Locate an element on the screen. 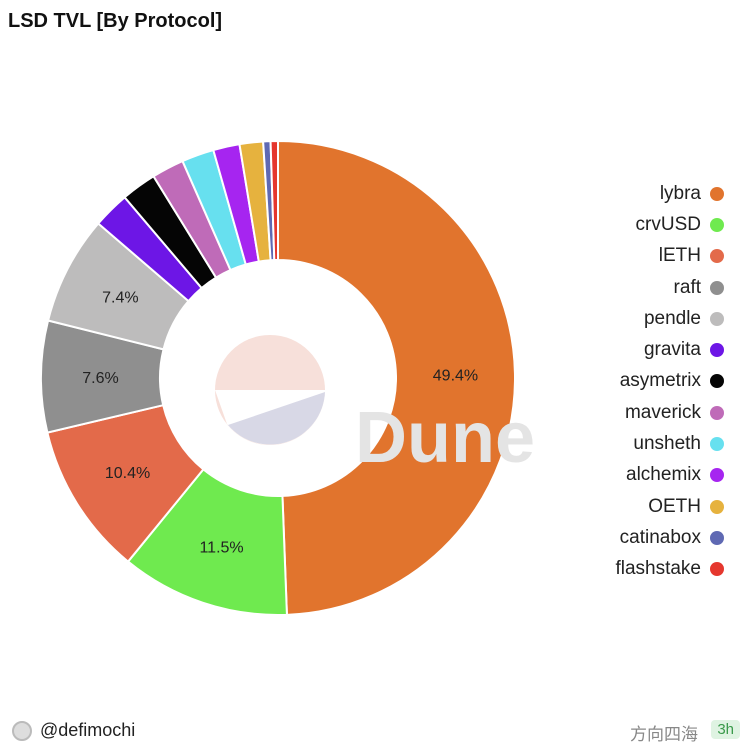 The height and width of the screenshot is (754, 750). legend-label: catinabox is located at coordinates (660, 537).